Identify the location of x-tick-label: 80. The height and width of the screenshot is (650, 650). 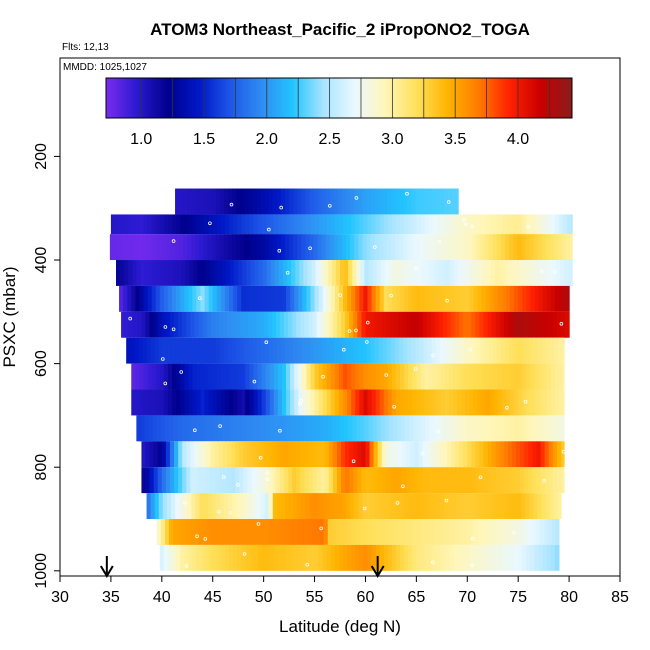
(569, 597).